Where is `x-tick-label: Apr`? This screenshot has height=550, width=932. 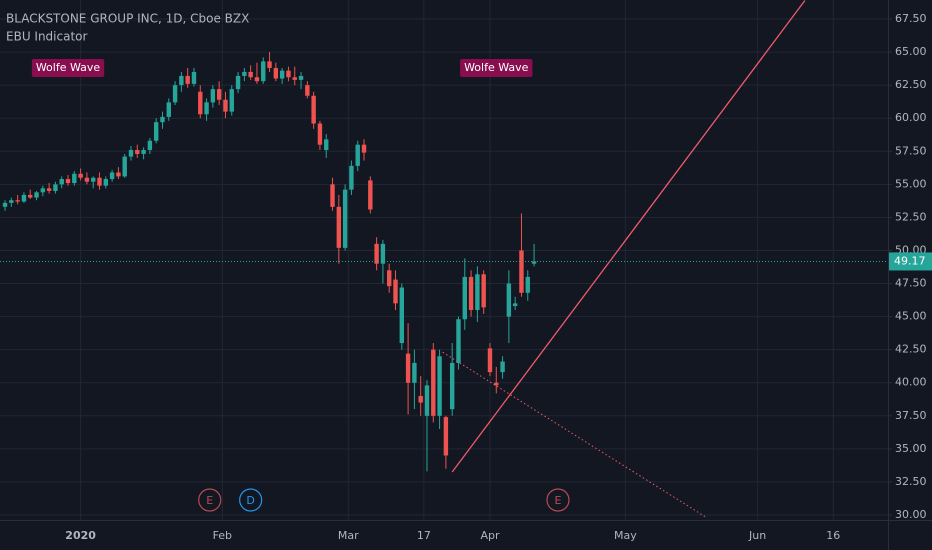
x-tick-label: Apr is located at coordinates (490, 535).